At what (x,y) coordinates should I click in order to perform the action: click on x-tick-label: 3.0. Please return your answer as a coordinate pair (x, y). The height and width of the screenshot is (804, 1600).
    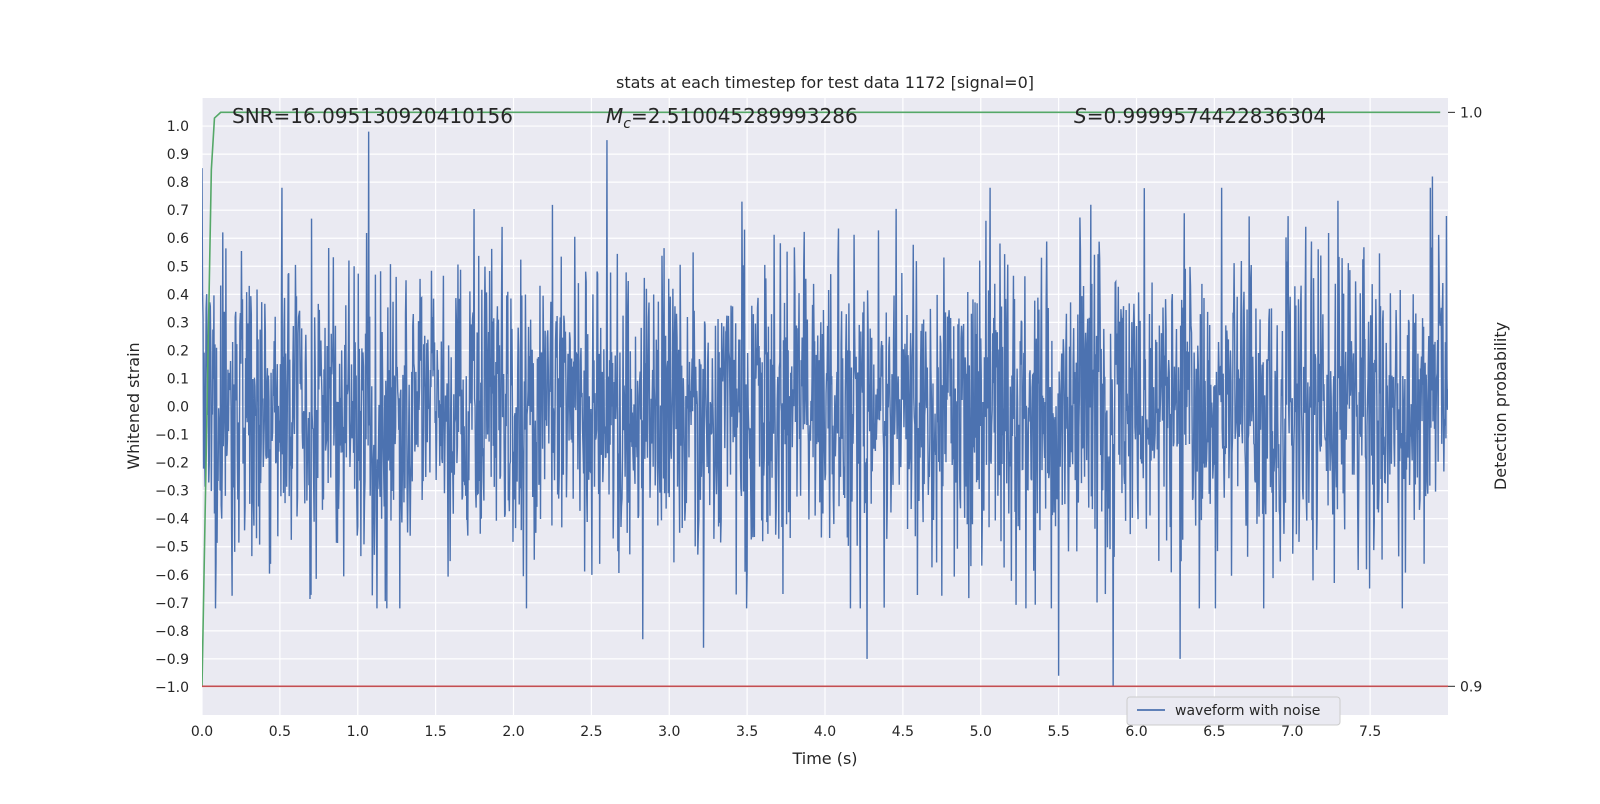
    Looking at the image, I should click on (669, 732).